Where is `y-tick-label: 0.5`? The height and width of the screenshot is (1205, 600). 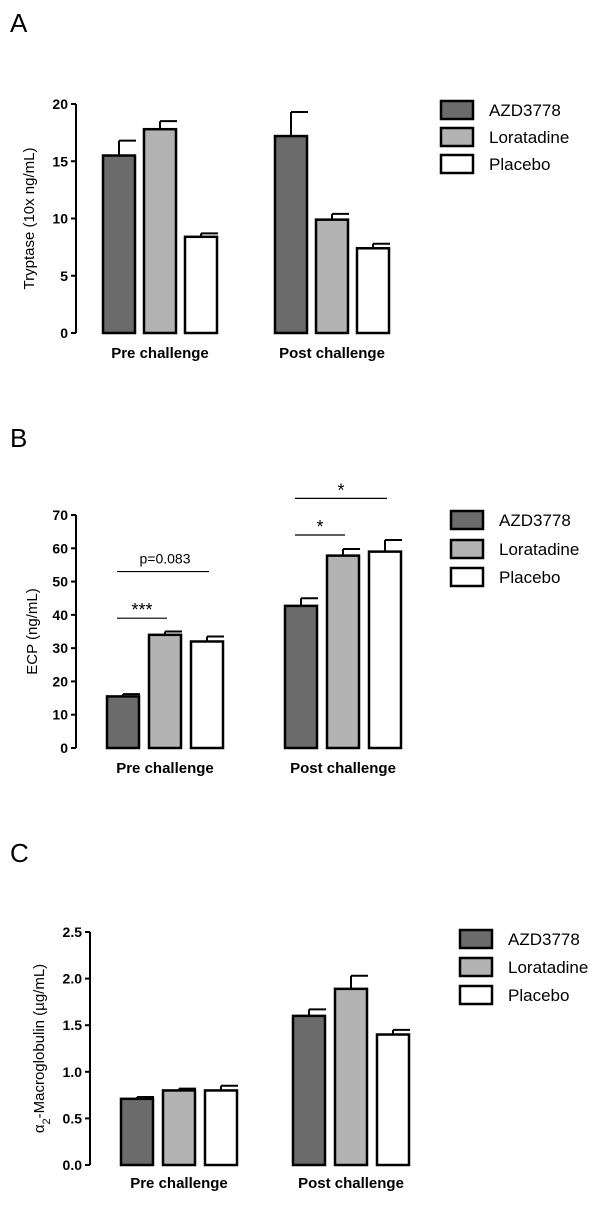 y-tick-label: 0.5 is located at coordinates (73, 1118).